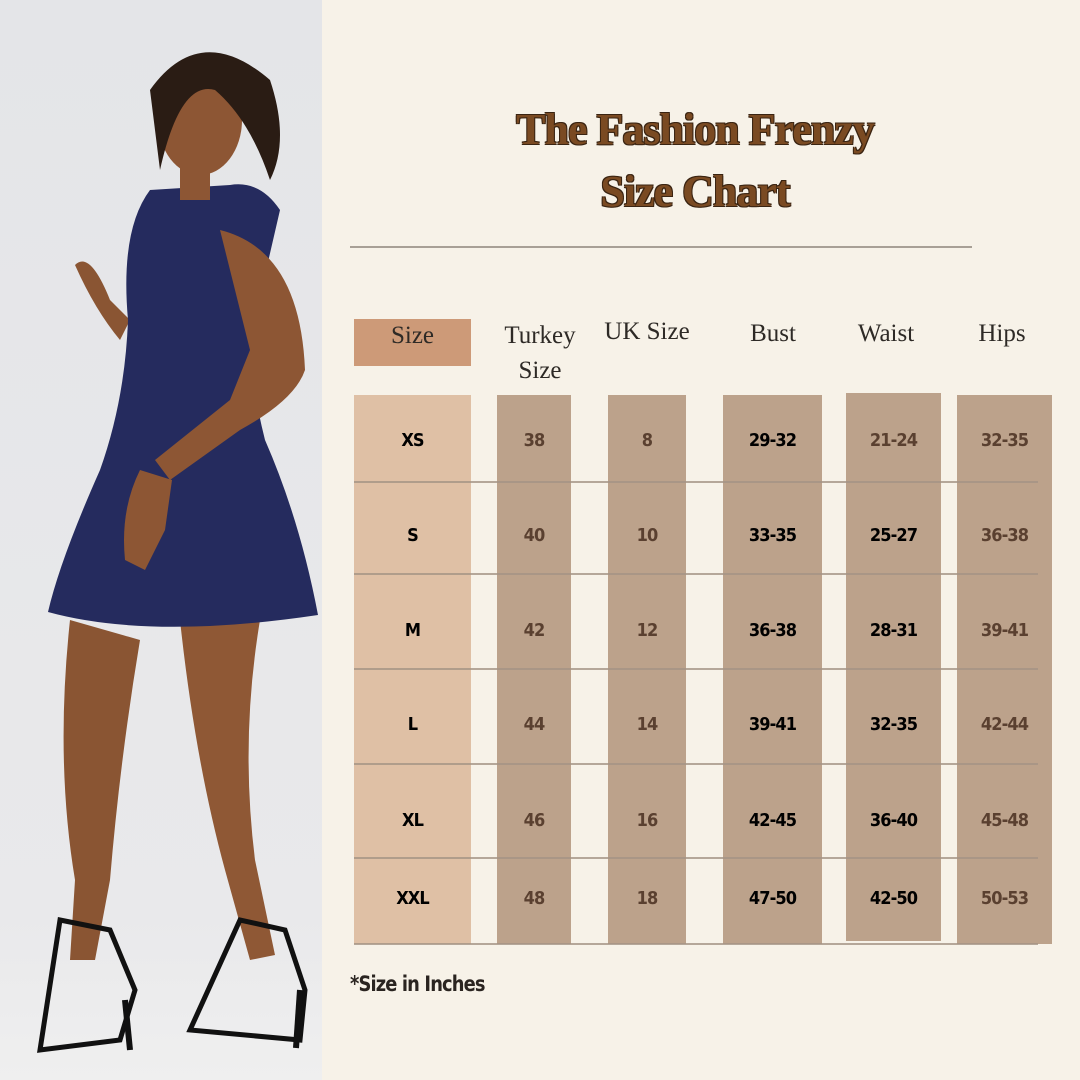 The image size is (1080, 1080). What do you see at coordinates (772, 820) in the screenshot?
I see `cell-bust: 42-45` at bounding box center [772, 820].